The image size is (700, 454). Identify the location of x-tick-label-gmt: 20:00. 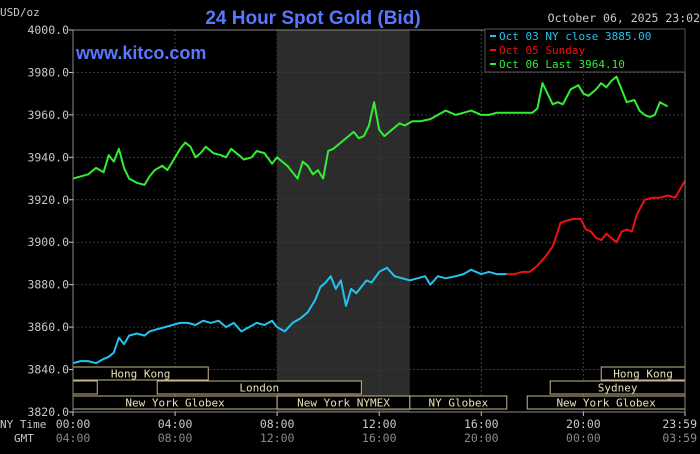
(481, 438).